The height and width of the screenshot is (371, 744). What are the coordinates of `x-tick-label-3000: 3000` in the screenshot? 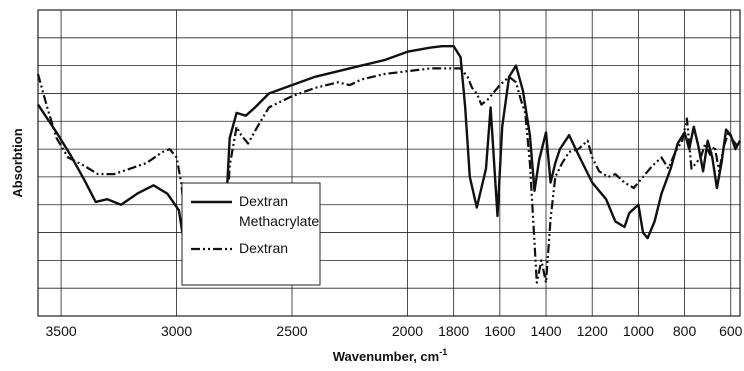 It's located at (176, 331).